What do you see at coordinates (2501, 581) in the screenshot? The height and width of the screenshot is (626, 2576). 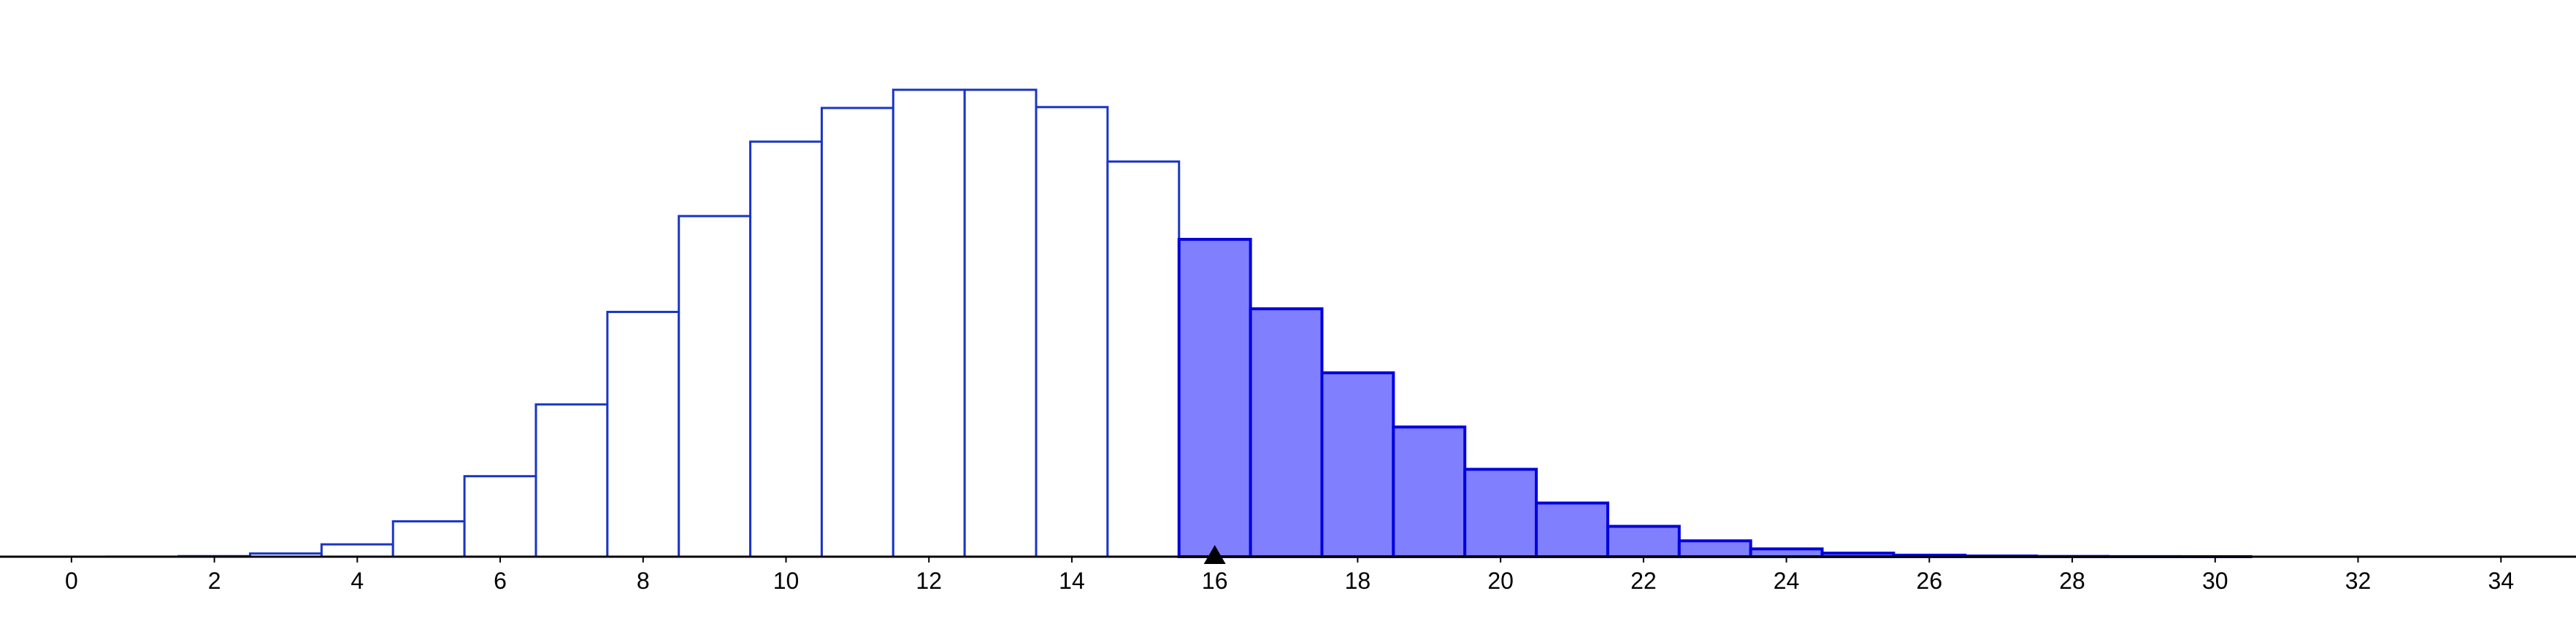 I see `x-tick-label: 34` at bounding box center [2501, 581].